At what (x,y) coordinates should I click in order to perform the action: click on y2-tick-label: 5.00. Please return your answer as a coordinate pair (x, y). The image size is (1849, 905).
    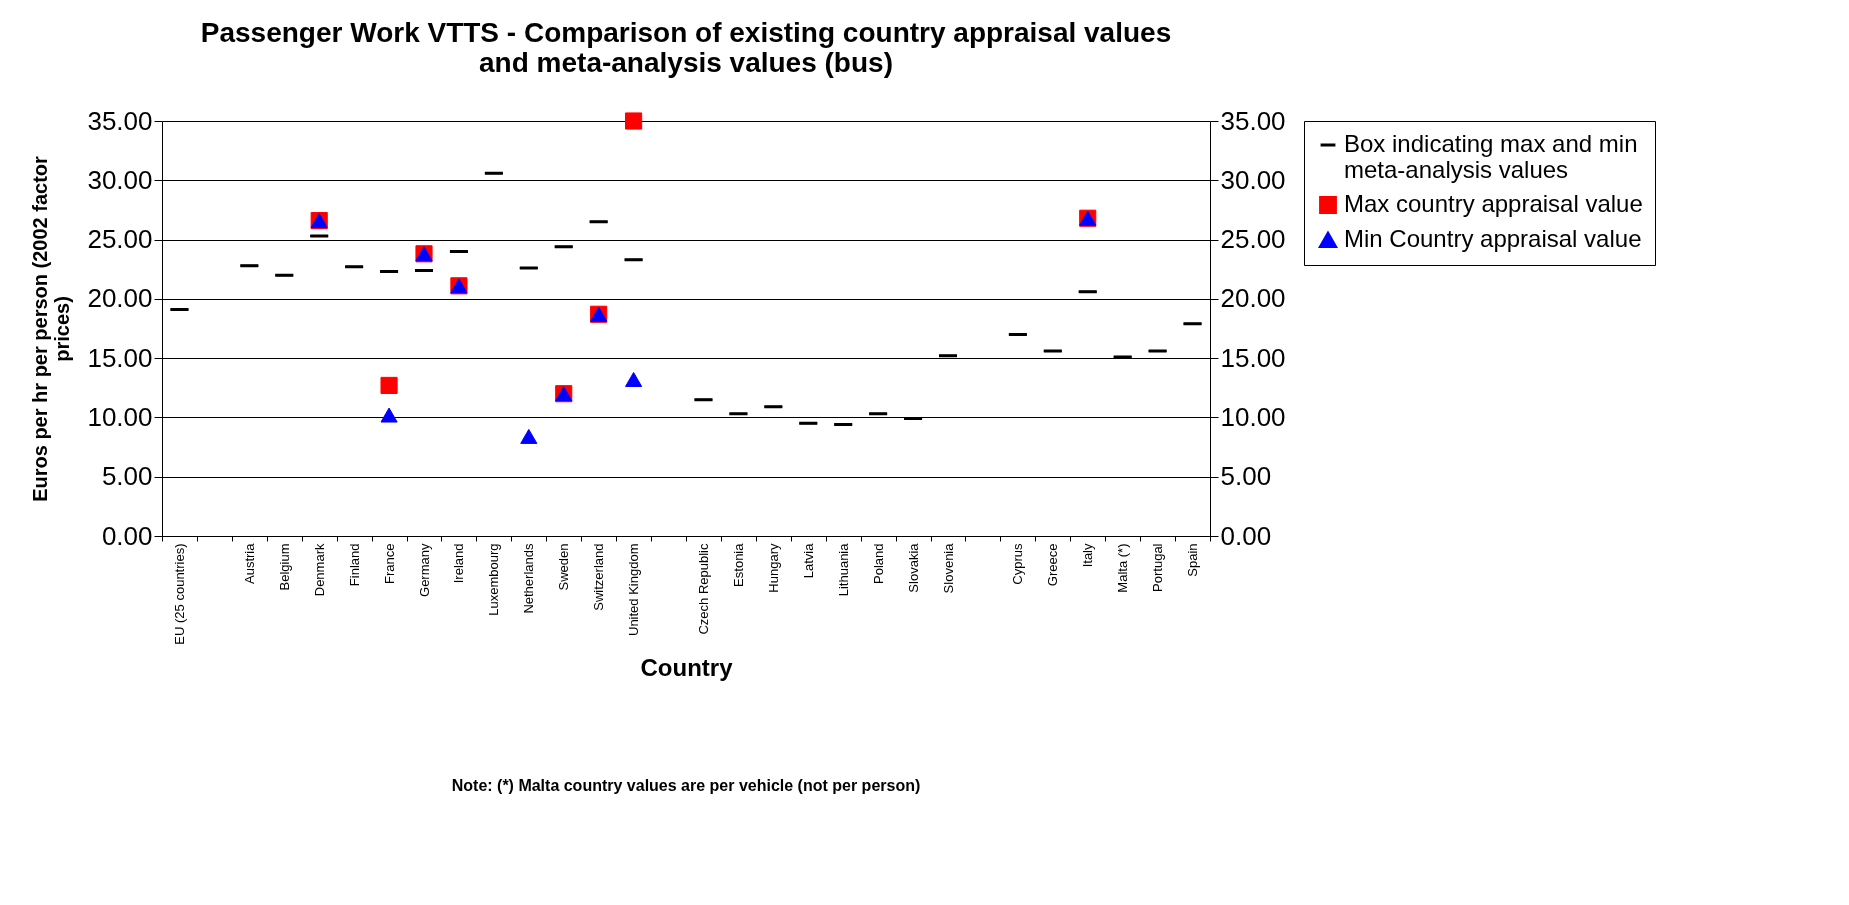
    Looking at the image, I should click on (1246, 476).